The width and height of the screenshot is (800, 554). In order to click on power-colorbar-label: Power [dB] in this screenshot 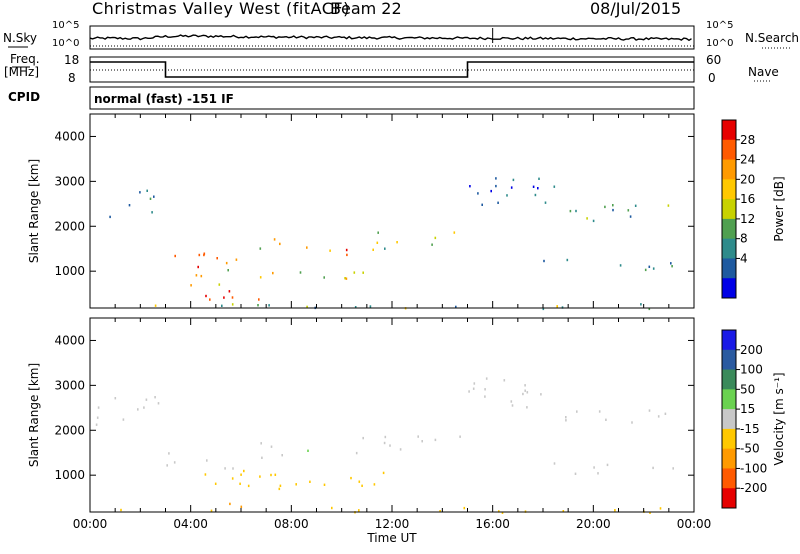, I will do `click(779, 208)`.